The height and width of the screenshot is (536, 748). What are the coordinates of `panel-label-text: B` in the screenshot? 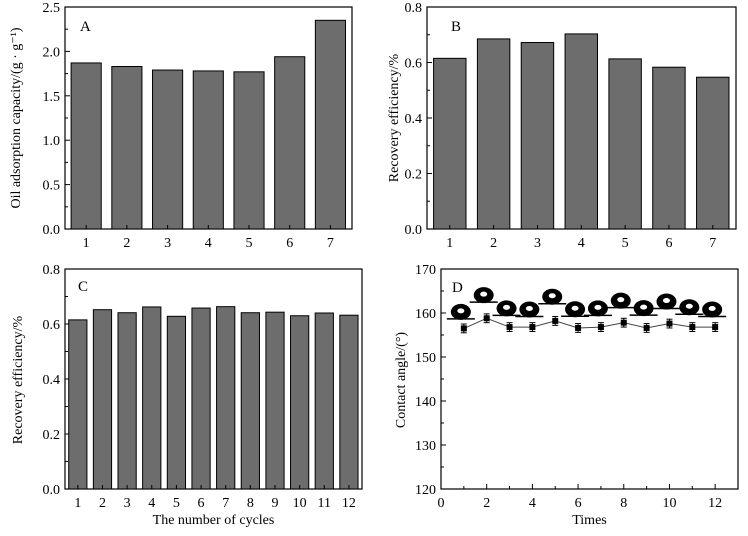 It's located at (456, 27).